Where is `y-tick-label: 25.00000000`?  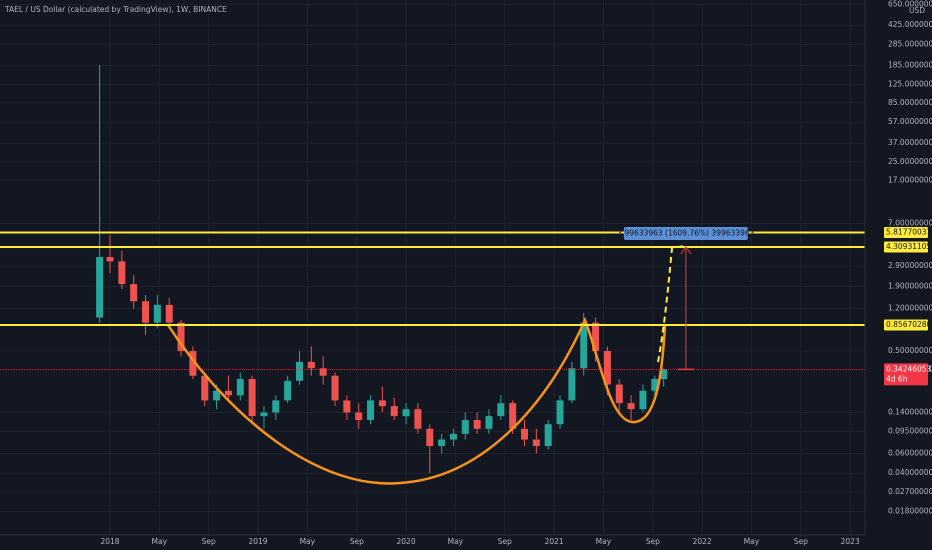 y-tick-label: 25.00000000 is located at coordinates (910, 161).